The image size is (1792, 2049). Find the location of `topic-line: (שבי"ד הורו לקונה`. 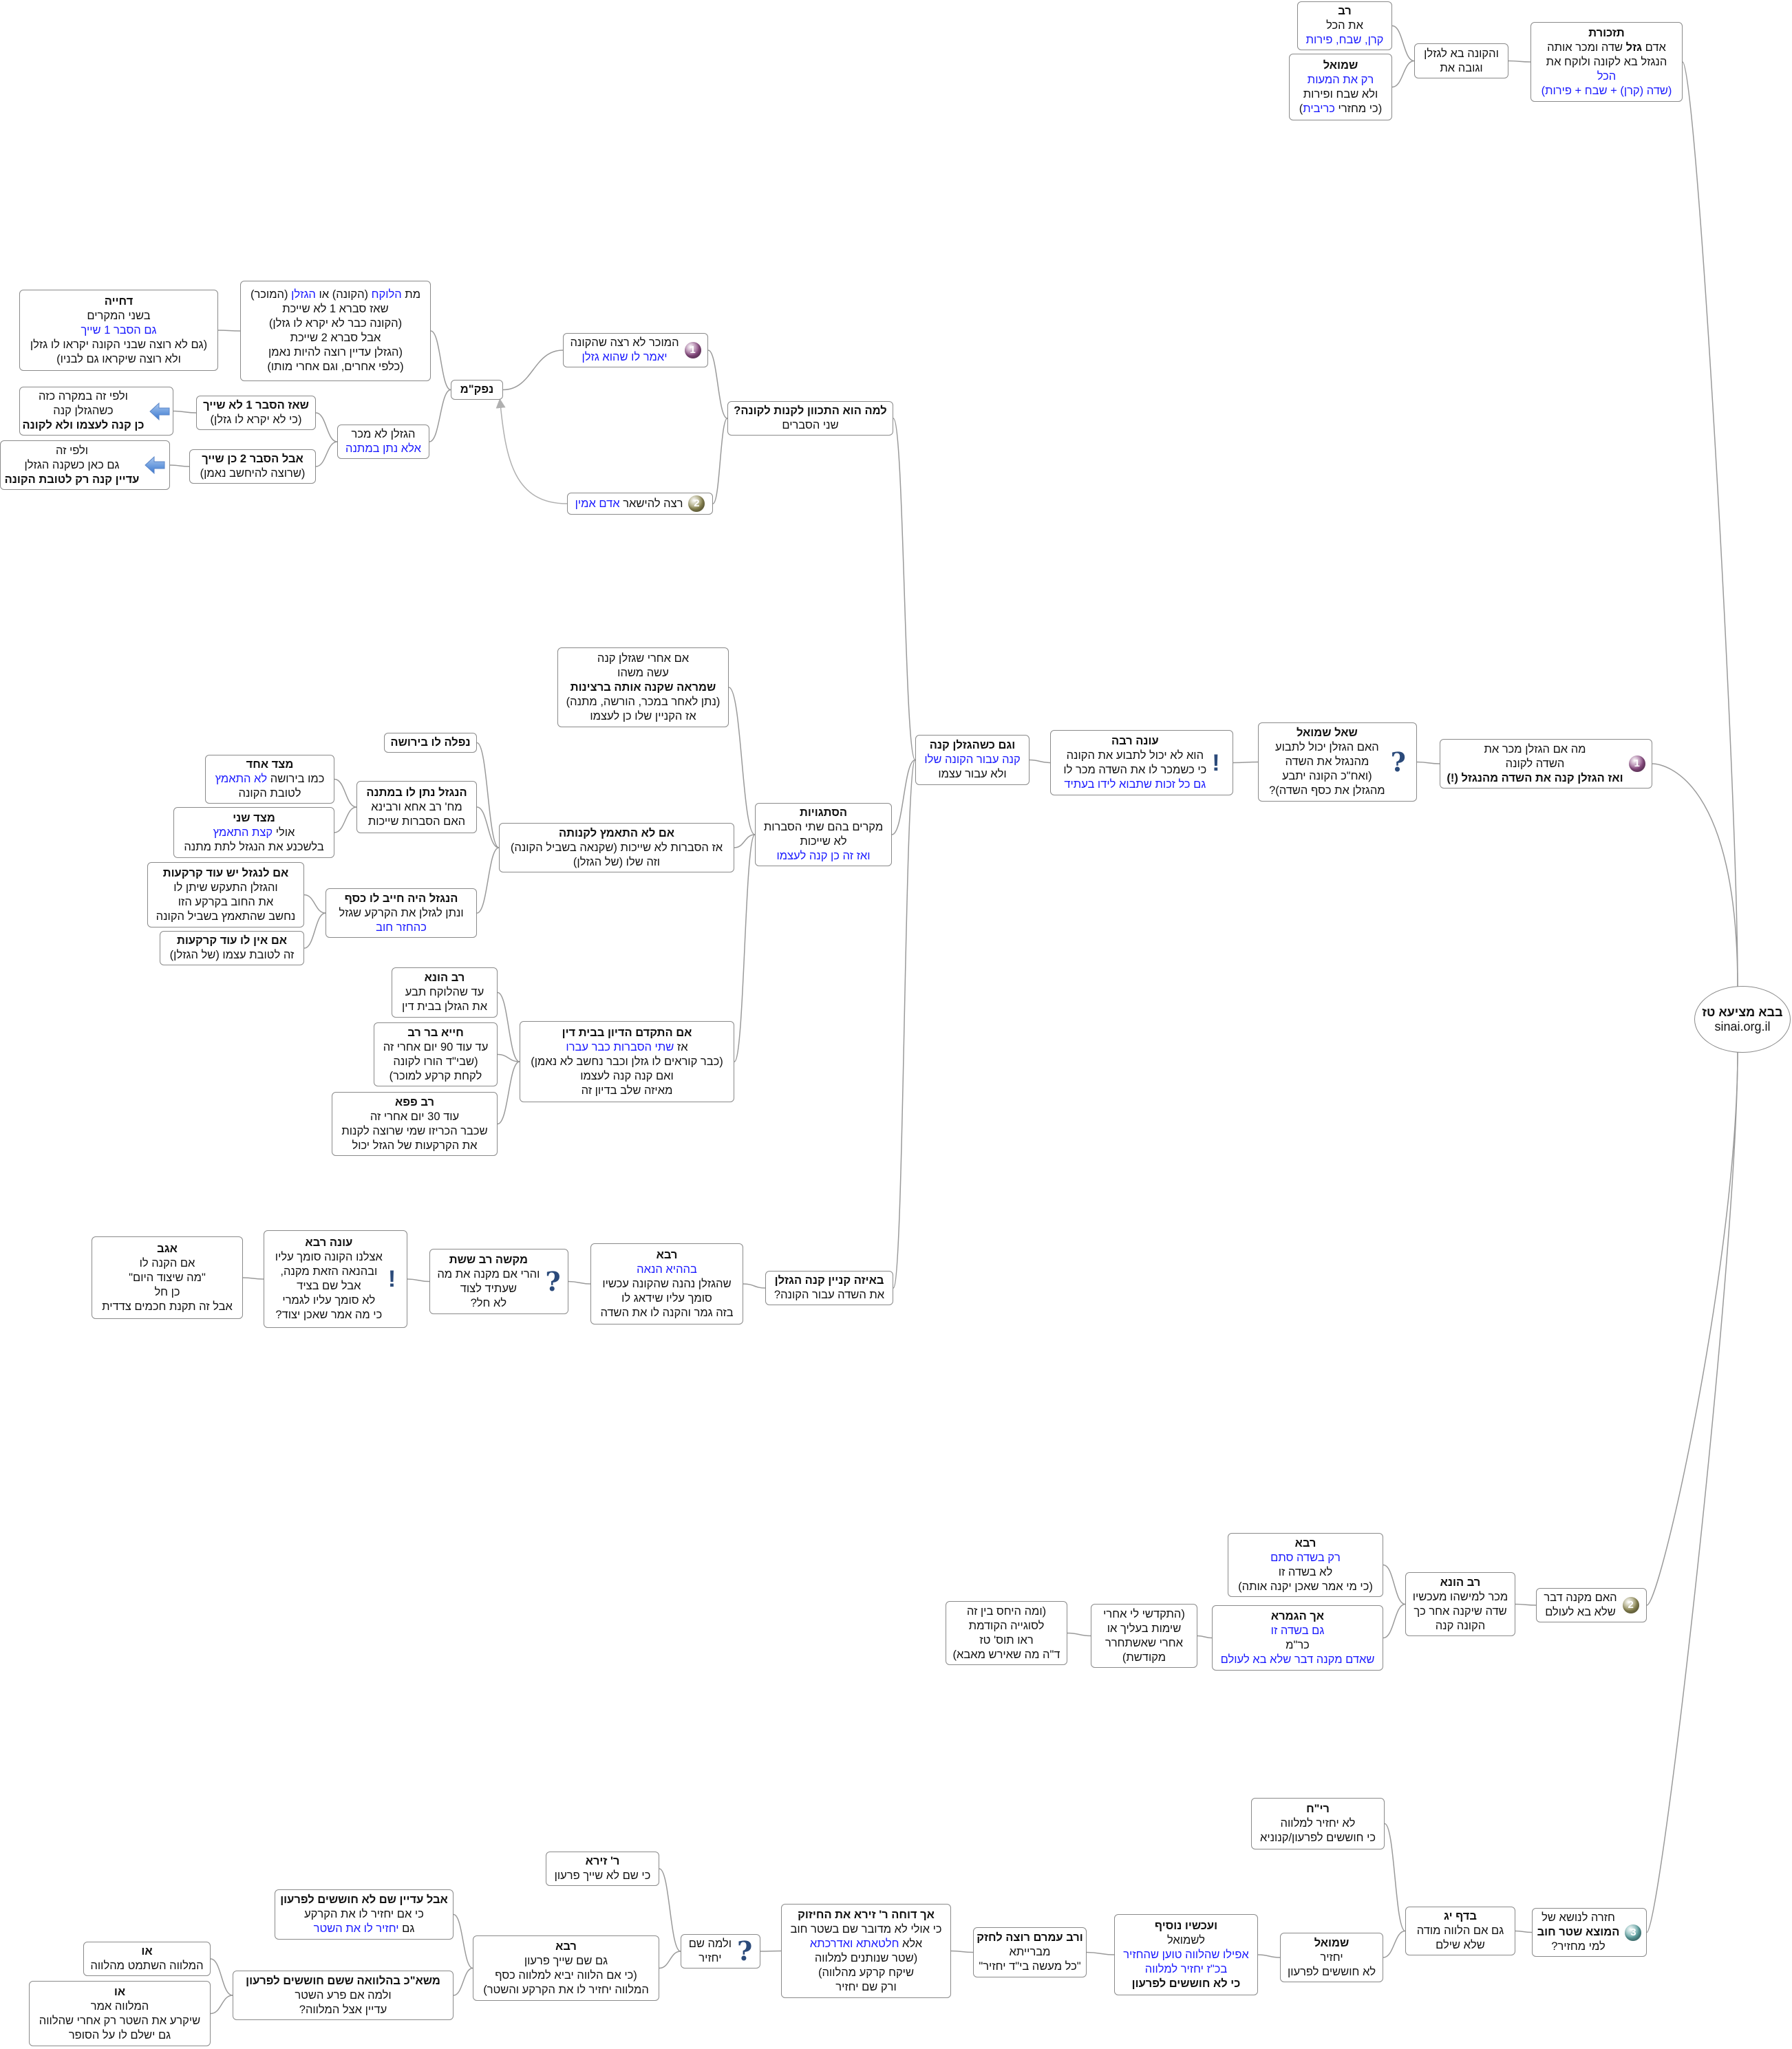

topic-line: (שבי"ד הורו לקונה is located at coordinates (436, 1062).